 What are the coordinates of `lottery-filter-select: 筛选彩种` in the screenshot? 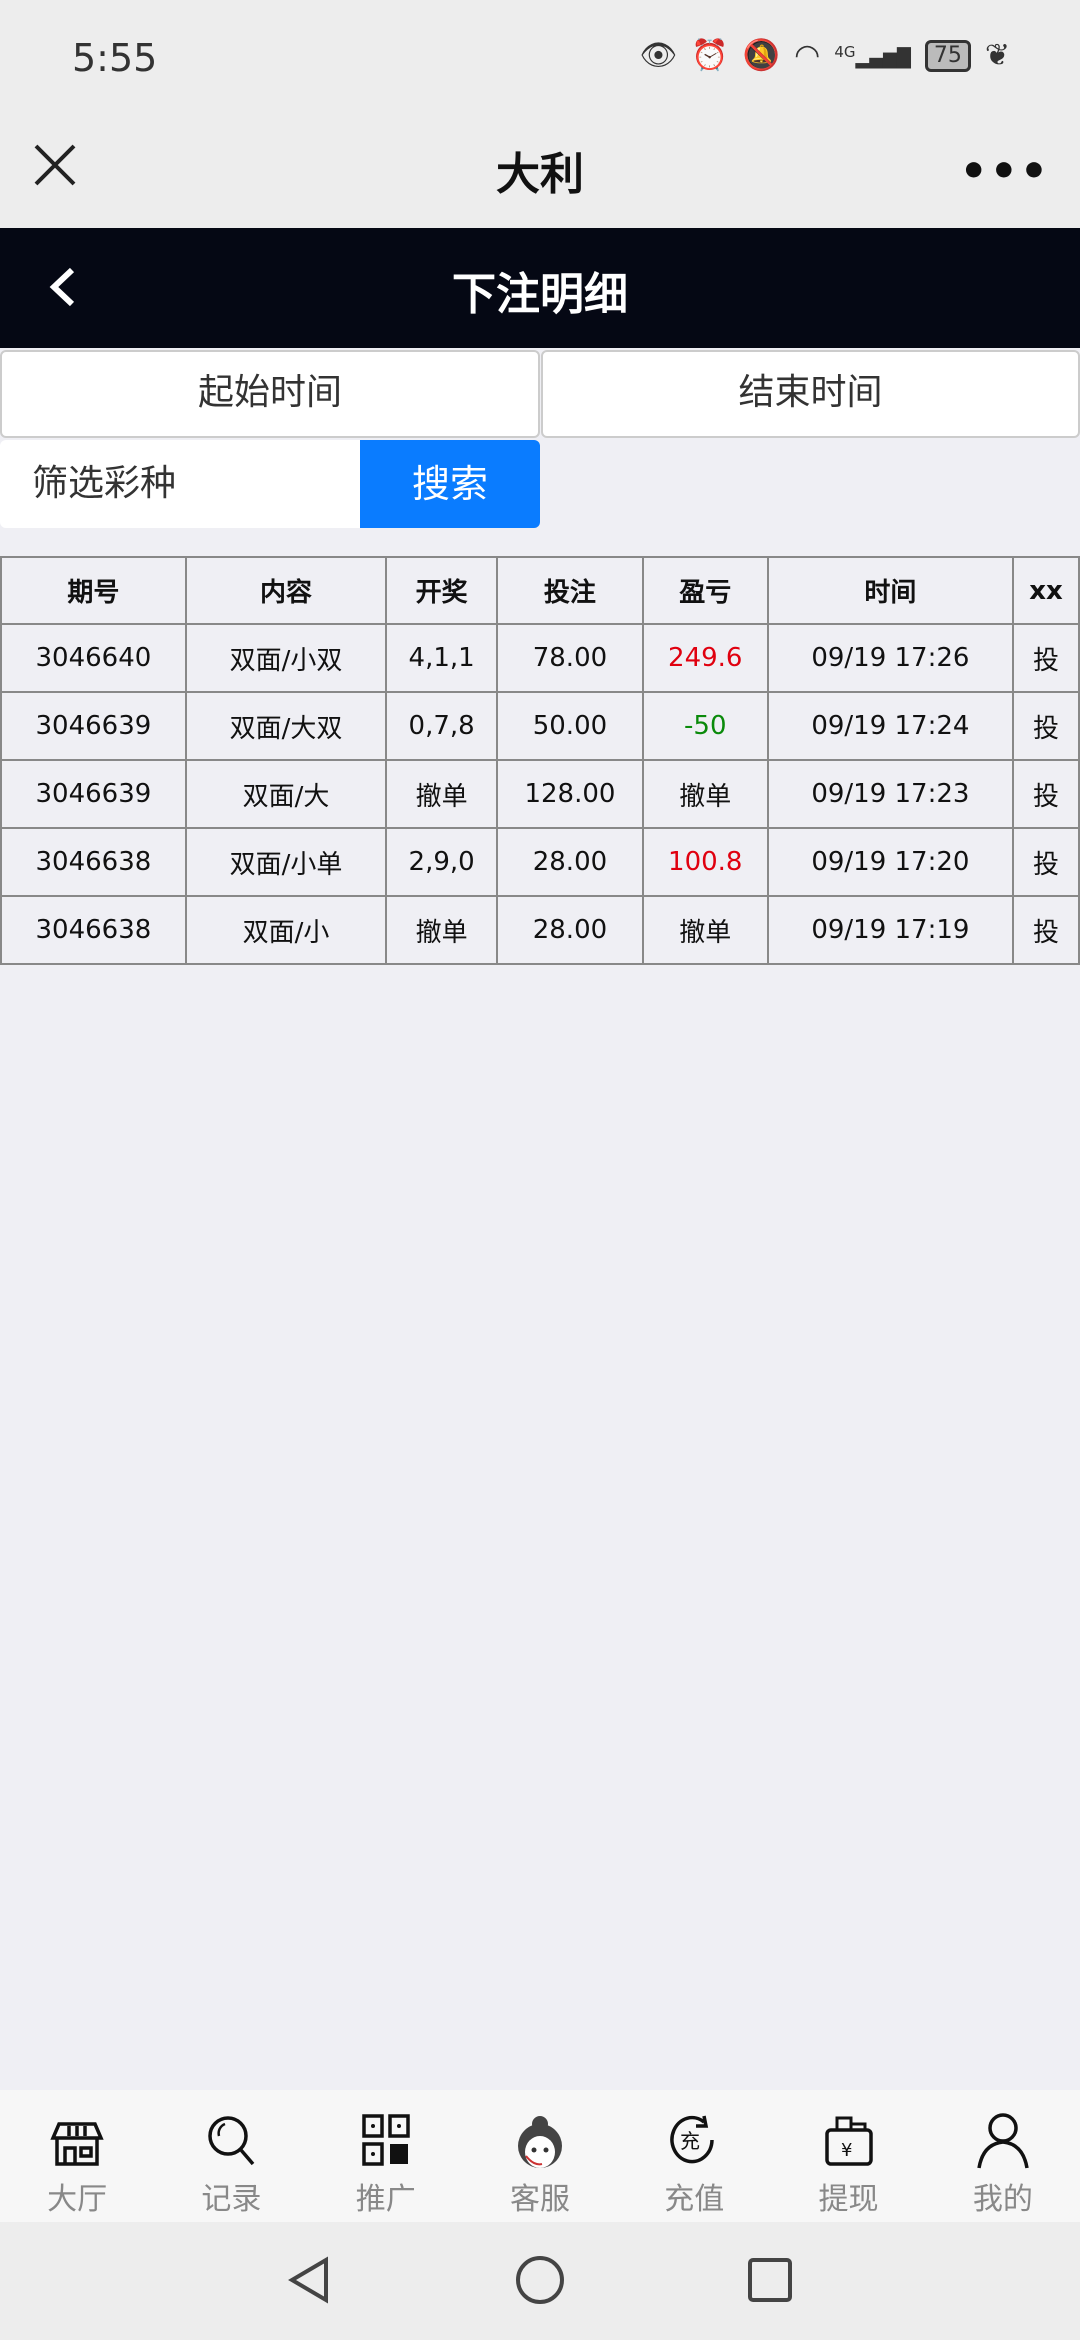 It's located at (180, 484).